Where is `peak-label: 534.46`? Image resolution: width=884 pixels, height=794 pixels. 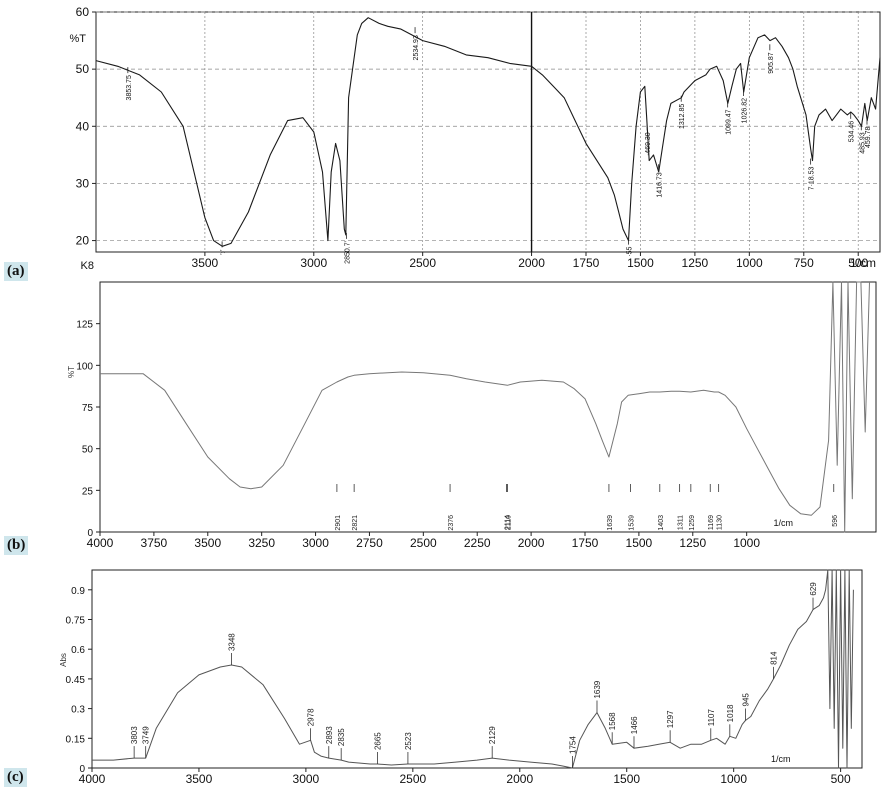 peak-label: 534.46 is located at coordinates (852, 132).